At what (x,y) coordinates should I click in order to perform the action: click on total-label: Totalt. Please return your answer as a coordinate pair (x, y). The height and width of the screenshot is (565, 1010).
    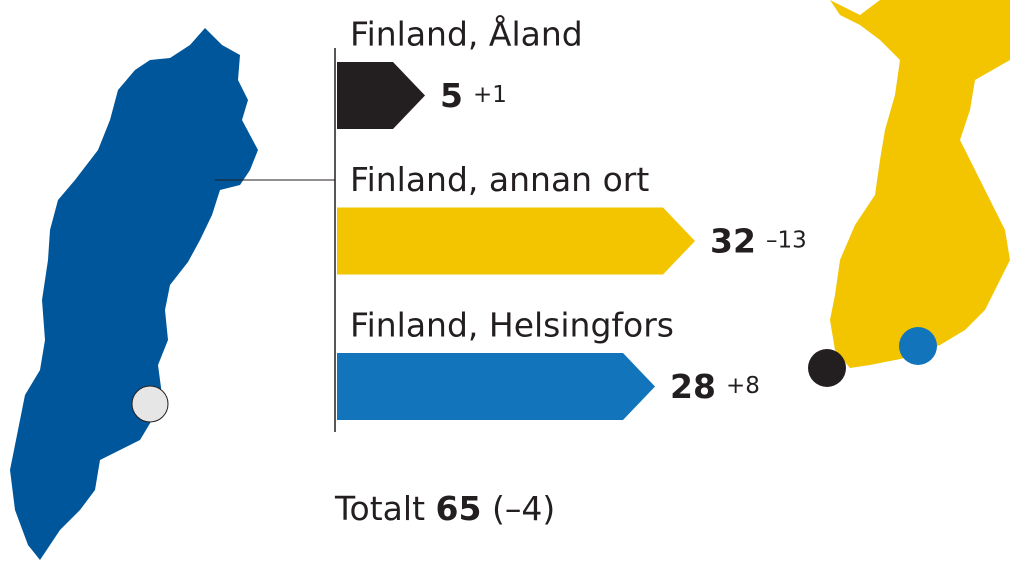
    Looking at the image, I should click on (379, 508).